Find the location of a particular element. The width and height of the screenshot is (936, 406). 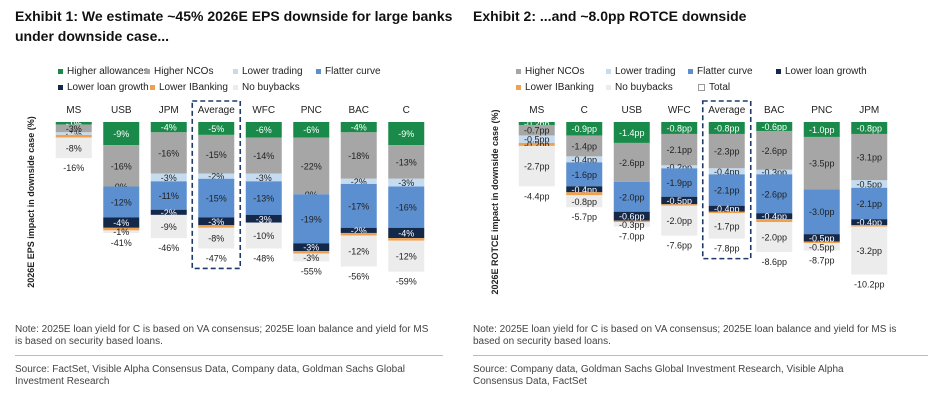

data-label-lower-ibanking: -0.2pp is located at coordinates (537, 145).